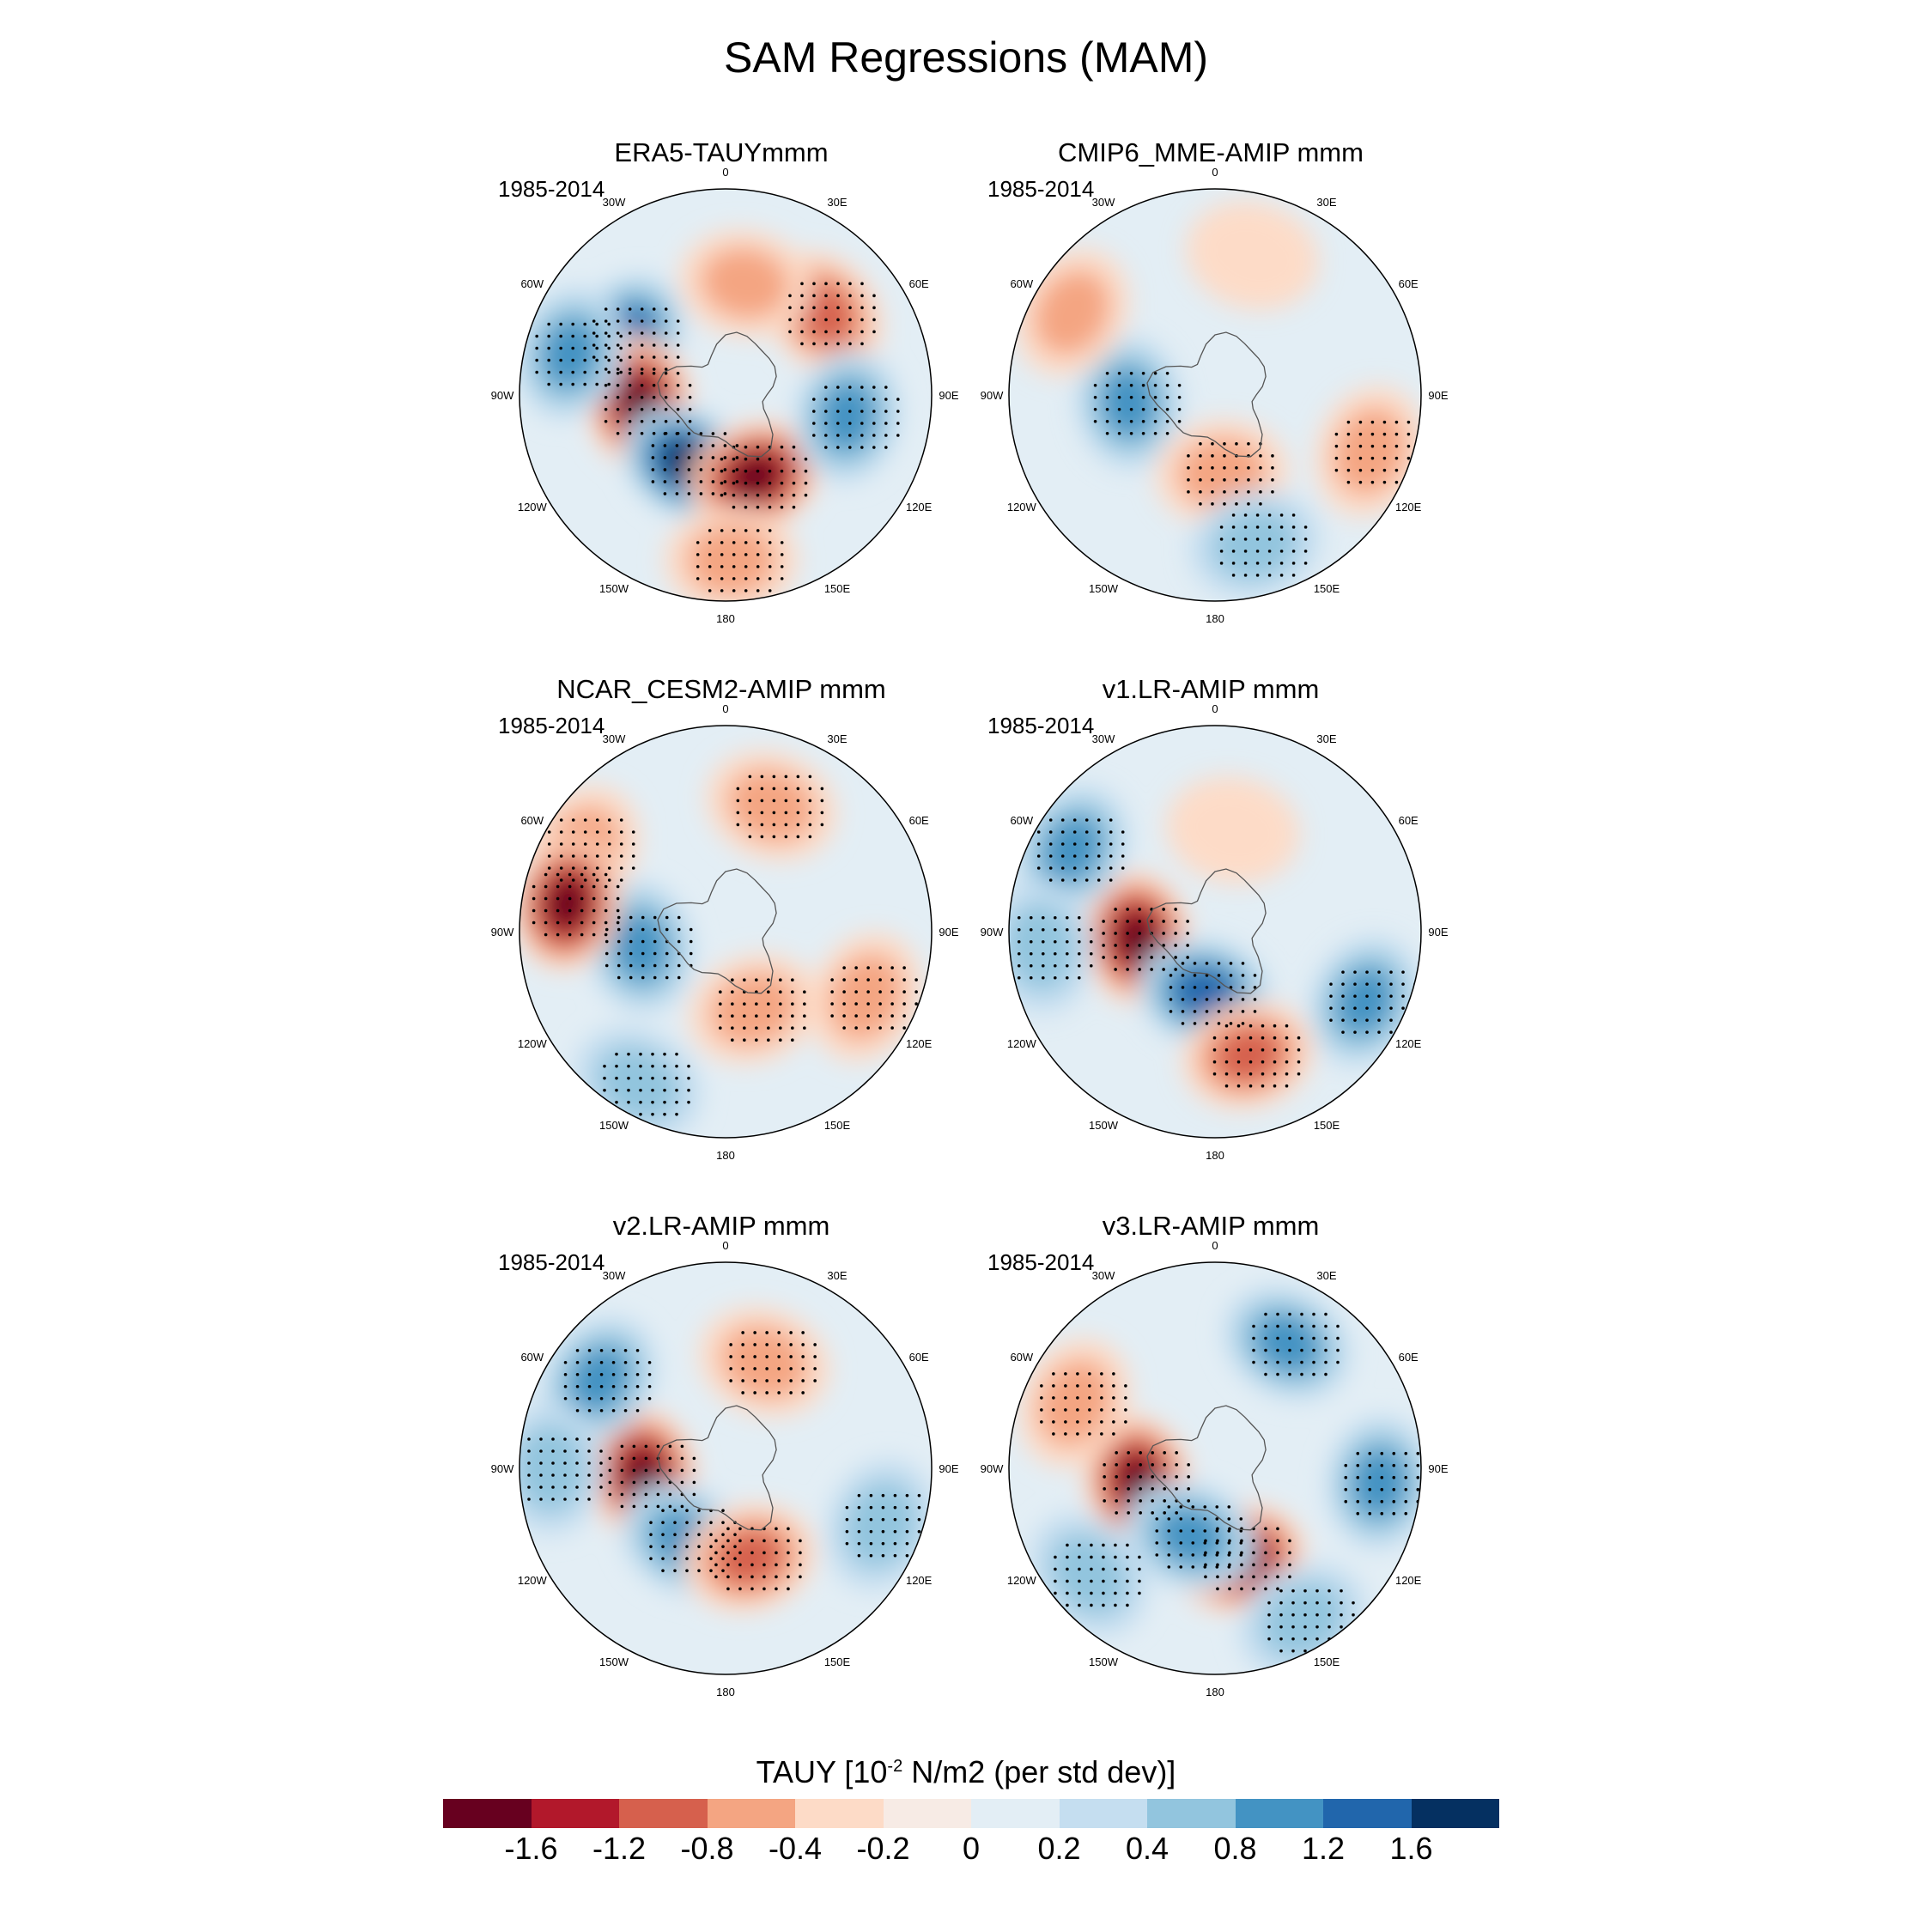 The height and width of the screenshot is (1932, 1932). I want to click on colorbar-swatch, so click(1455, 1814).